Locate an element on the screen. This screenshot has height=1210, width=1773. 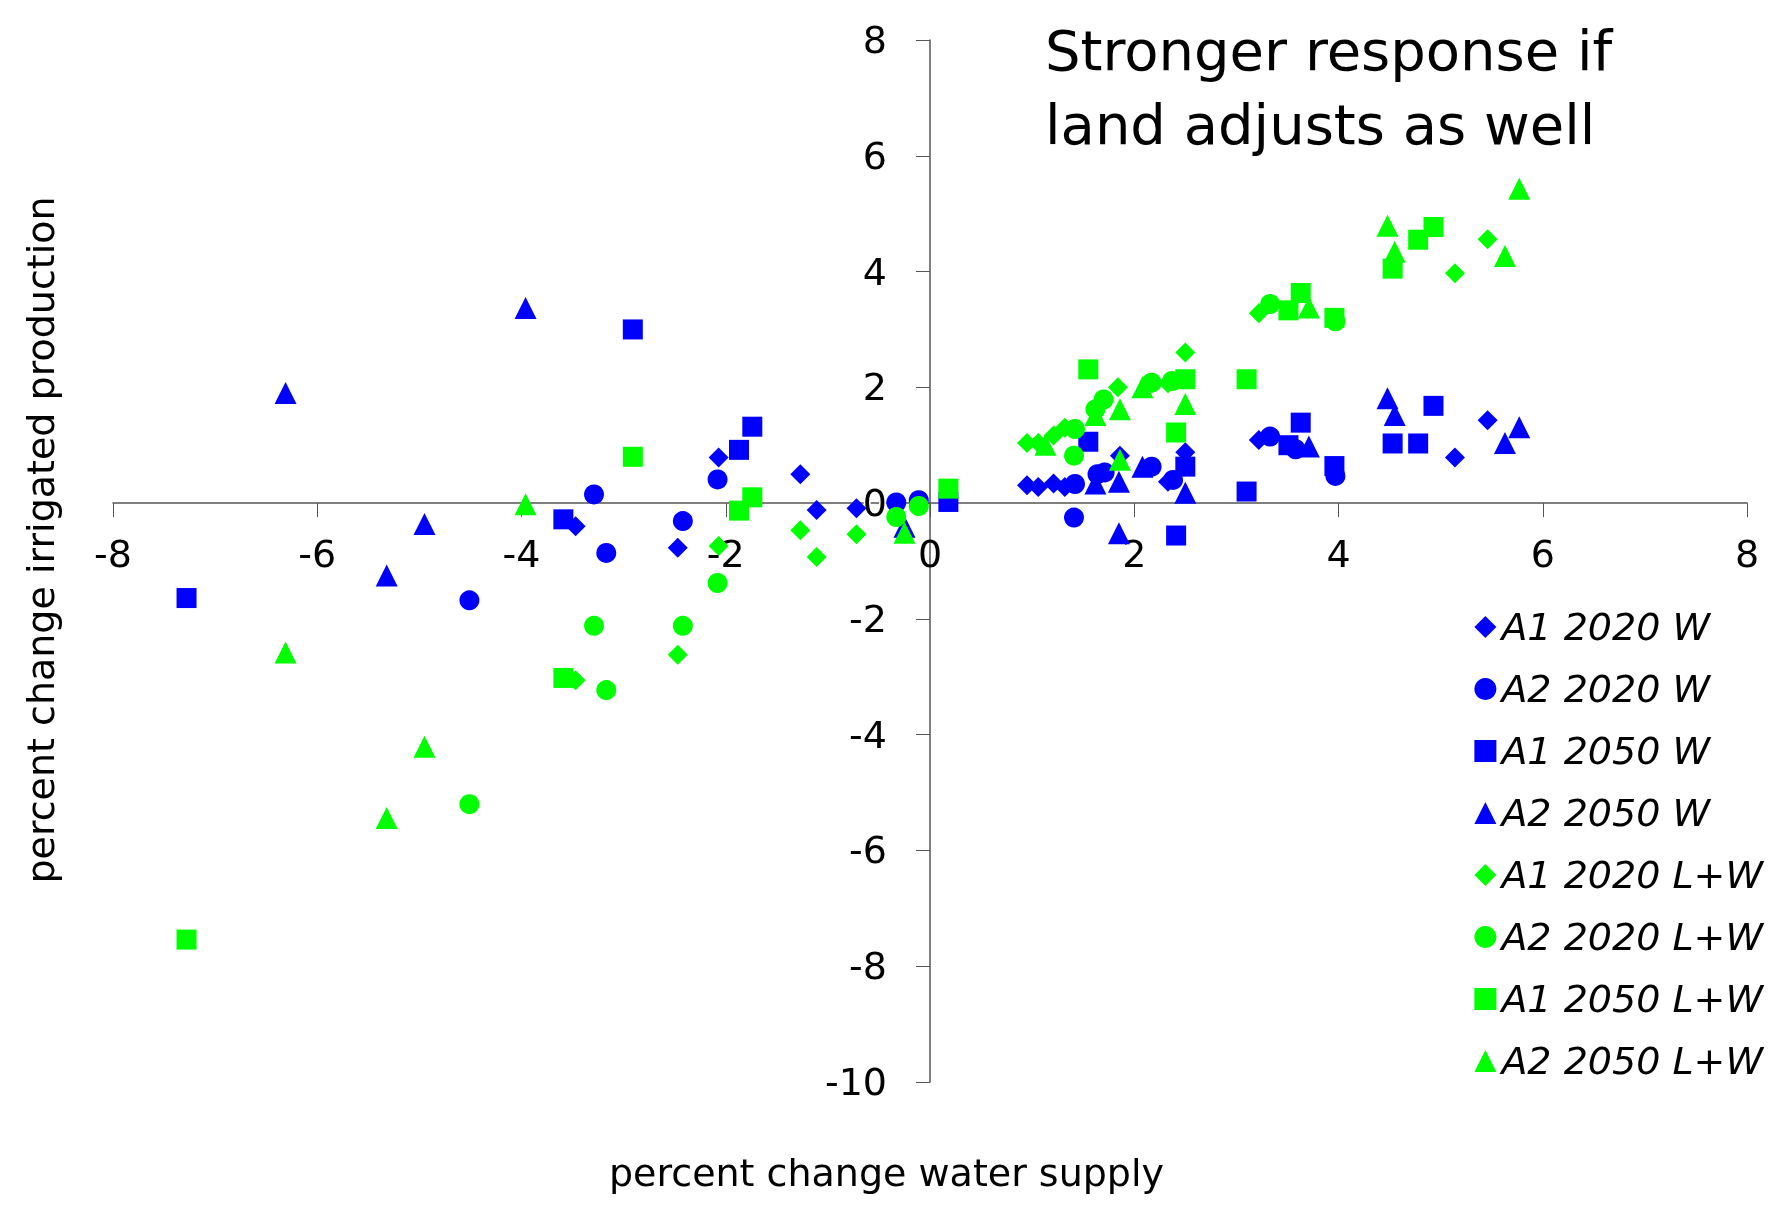
x-tick-label: -6 is located at coordinates (317, 554).